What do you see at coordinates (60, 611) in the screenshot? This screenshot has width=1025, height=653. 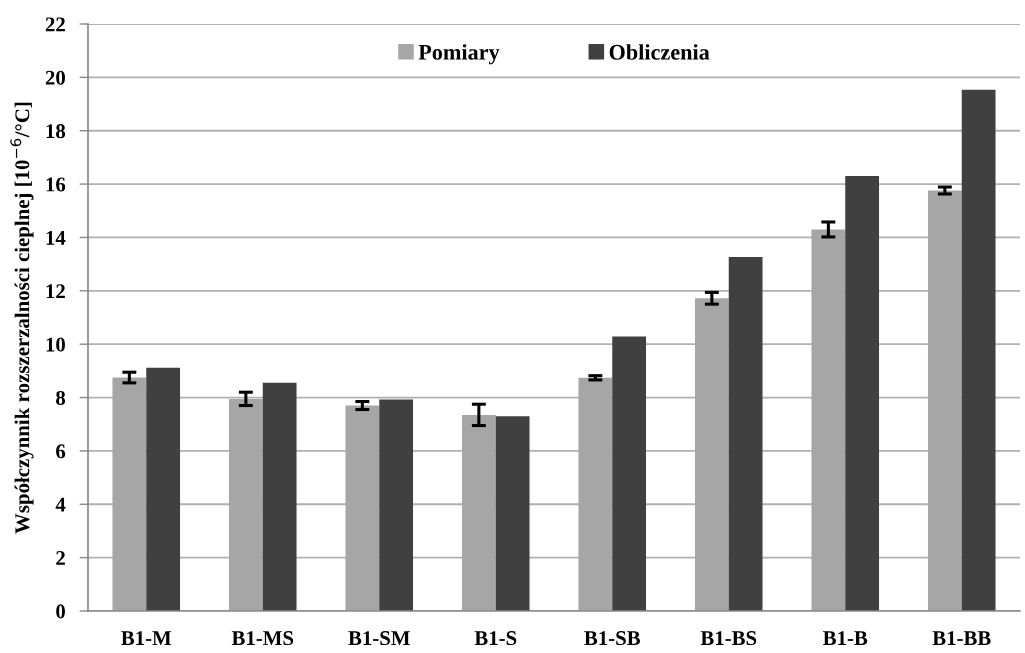 I see `y-tick-label: 0` at bounding box center [60, 611].